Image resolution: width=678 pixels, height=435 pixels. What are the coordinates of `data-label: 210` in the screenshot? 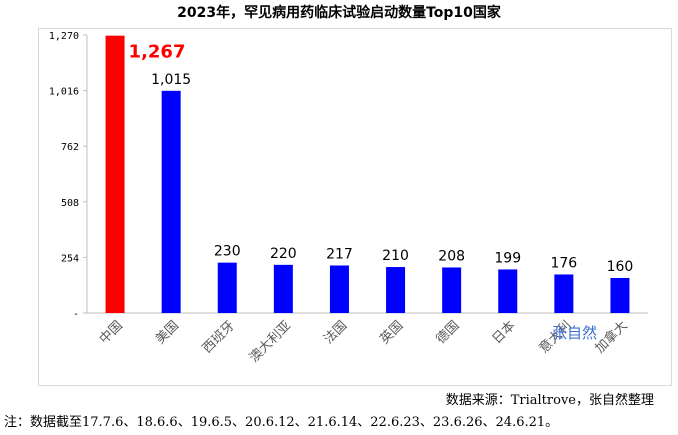 It's located at (395, 256).